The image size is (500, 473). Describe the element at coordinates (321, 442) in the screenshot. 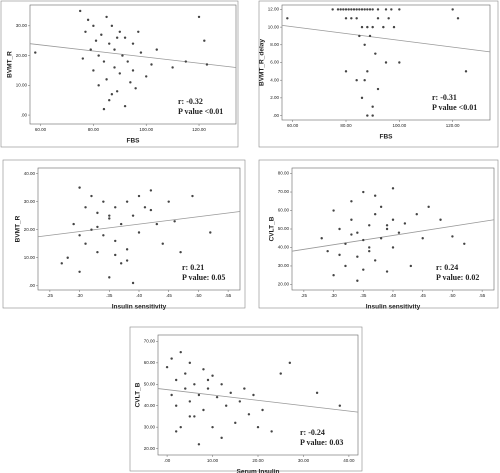

I see `annotation: P value: 0.03` at that location.